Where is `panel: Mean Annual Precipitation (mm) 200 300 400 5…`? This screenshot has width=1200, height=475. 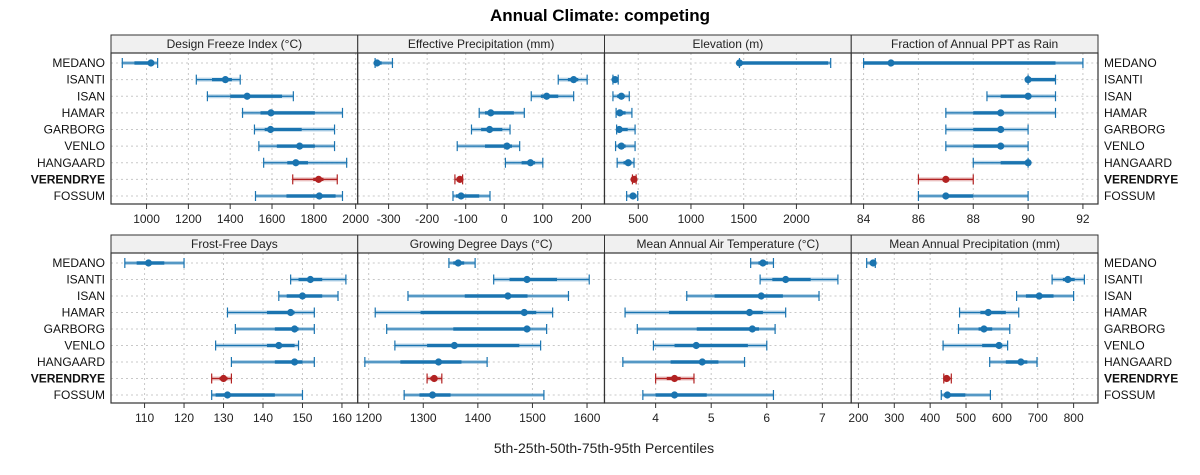
panel: Mean Annual Precipitation (mm) 200 300 400 5… is located at coordinates (973, 329).